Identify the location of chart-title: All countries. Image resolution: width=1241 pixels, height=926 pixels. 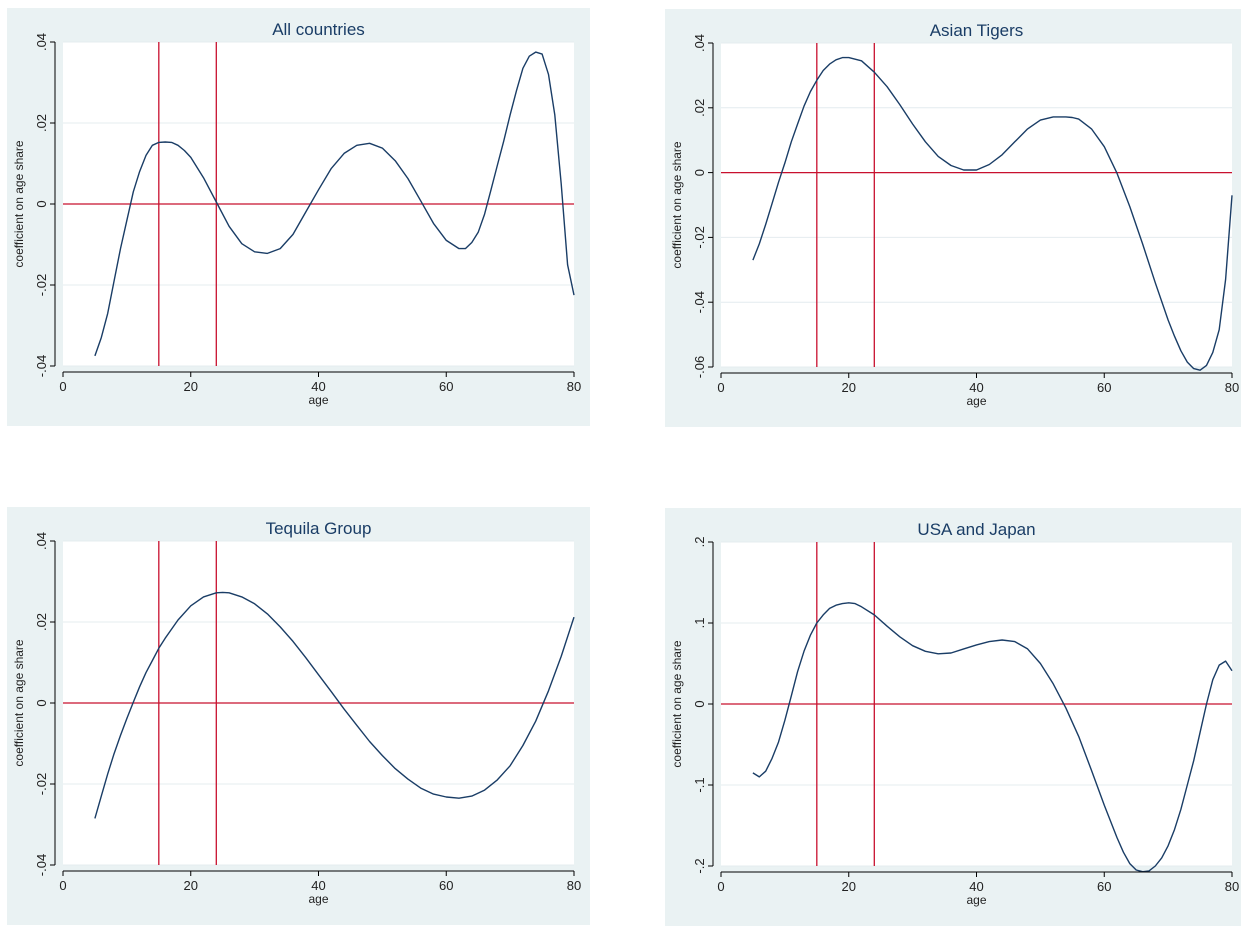
(318, 29).